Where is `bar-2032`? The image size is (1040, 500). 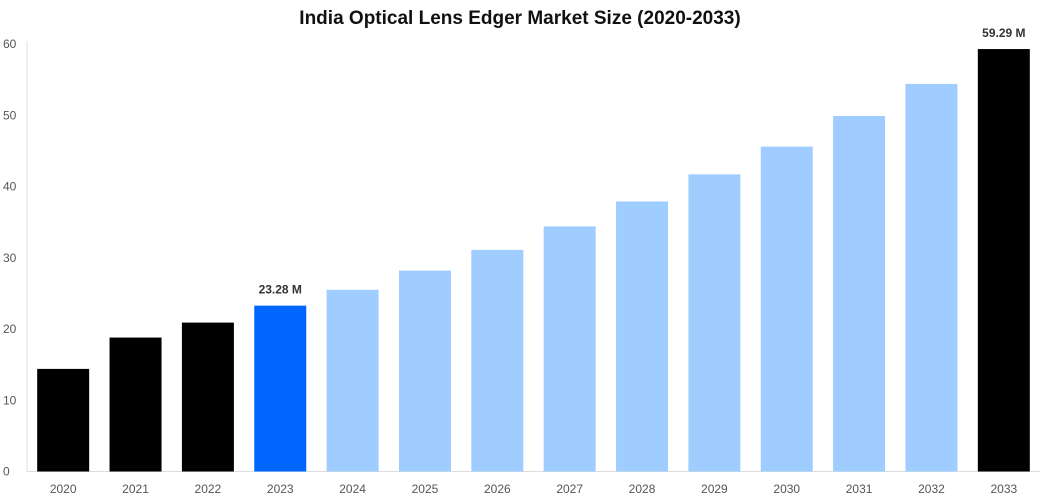 bar-2032 is located at coordinates (931, 277).